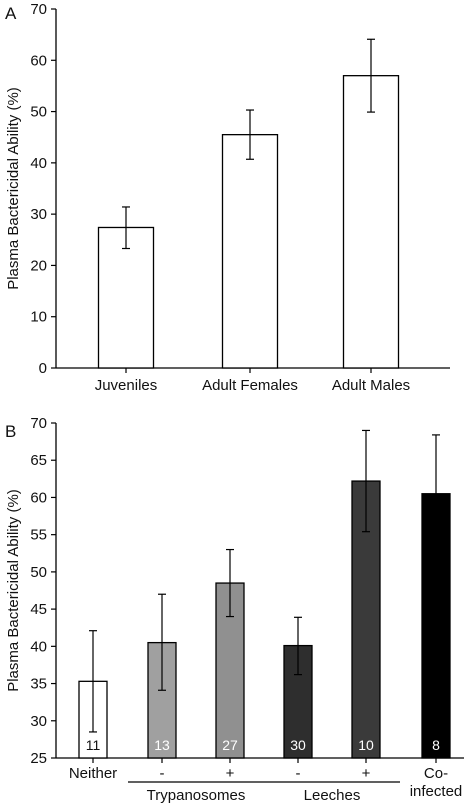 Image resolution: width=474 pixels, height=806 pixels. Describe the element at coordinates (38, 758) in the screenshot. I see `y-tick-label: 25` at that location.